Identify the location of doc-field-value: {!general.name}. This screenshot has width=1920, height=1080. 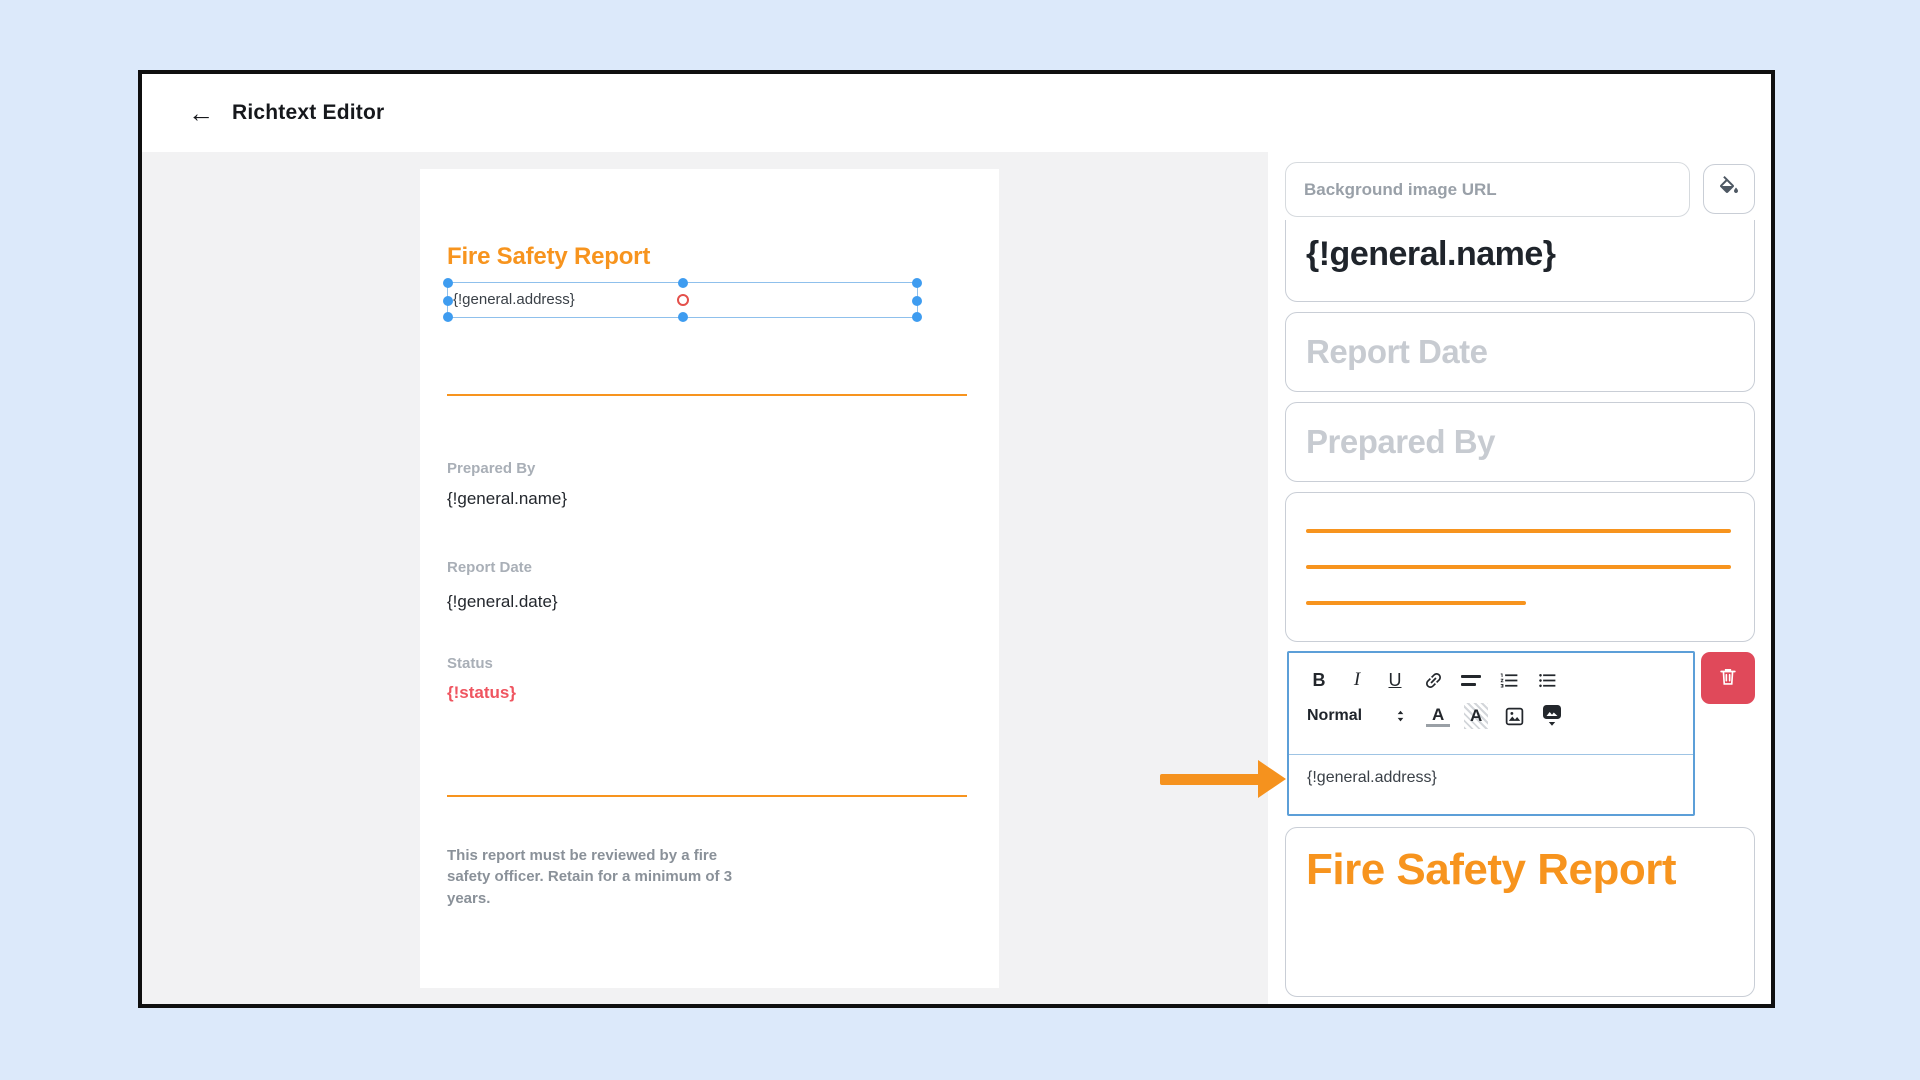
(507, 498).